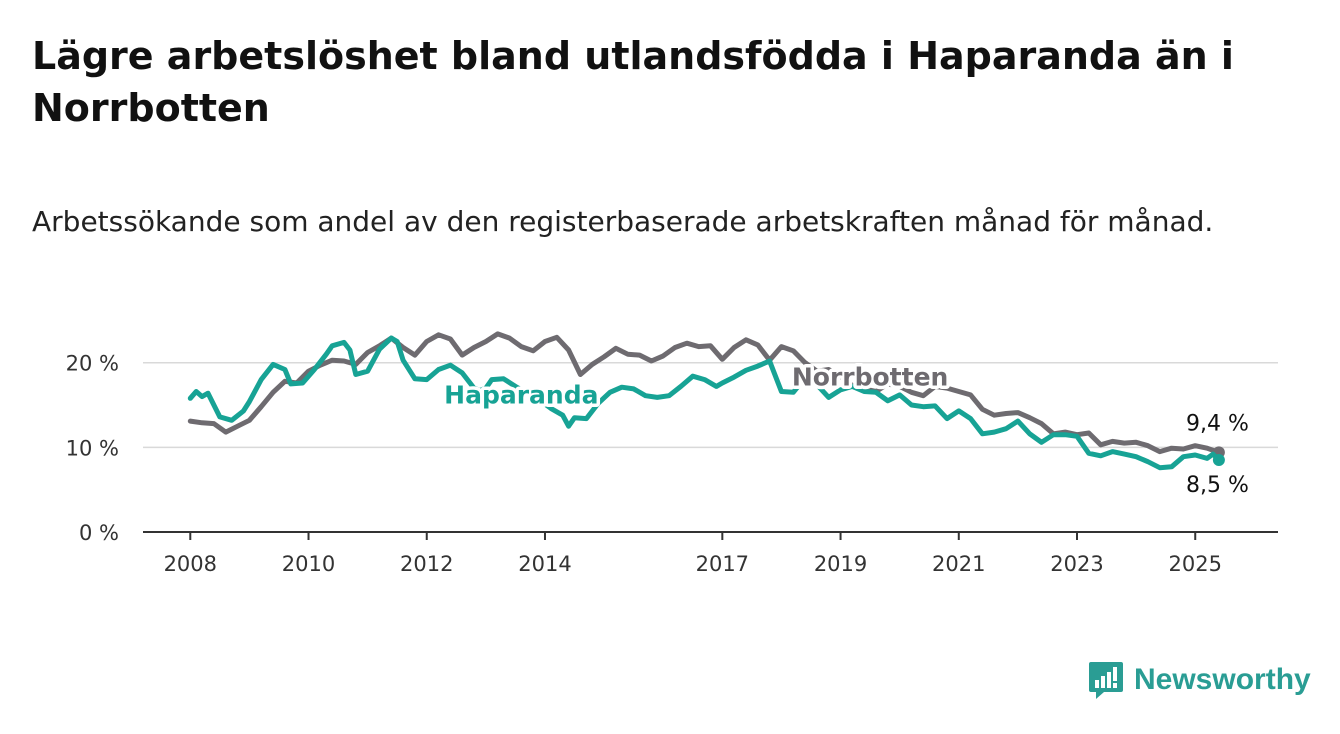 This screenshot has width=1340, height=734. I want to click on label-layer: 9,4 % 8,5 % Haparanda Norrbotten, so click(845, 428).